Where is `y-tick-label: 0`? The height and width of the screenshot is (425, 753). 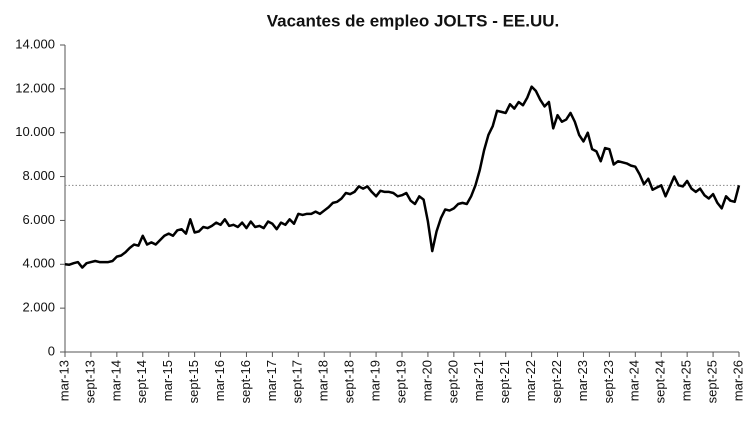
y-tick-label: 0 is located at coordinates (51, 350).